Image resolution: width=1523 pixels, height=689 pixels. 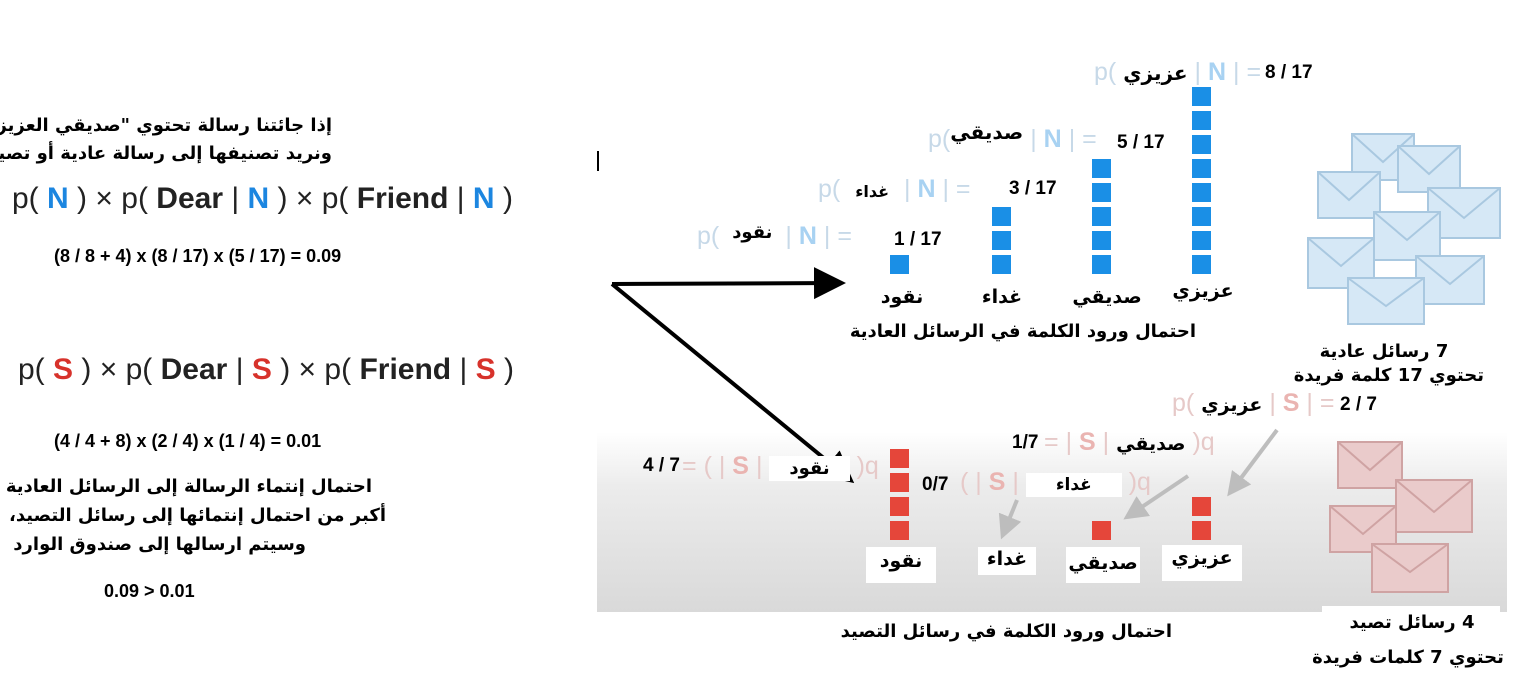 I want to click on label-spam-sadiqi: صديقي, so click(x=1103, y=565).